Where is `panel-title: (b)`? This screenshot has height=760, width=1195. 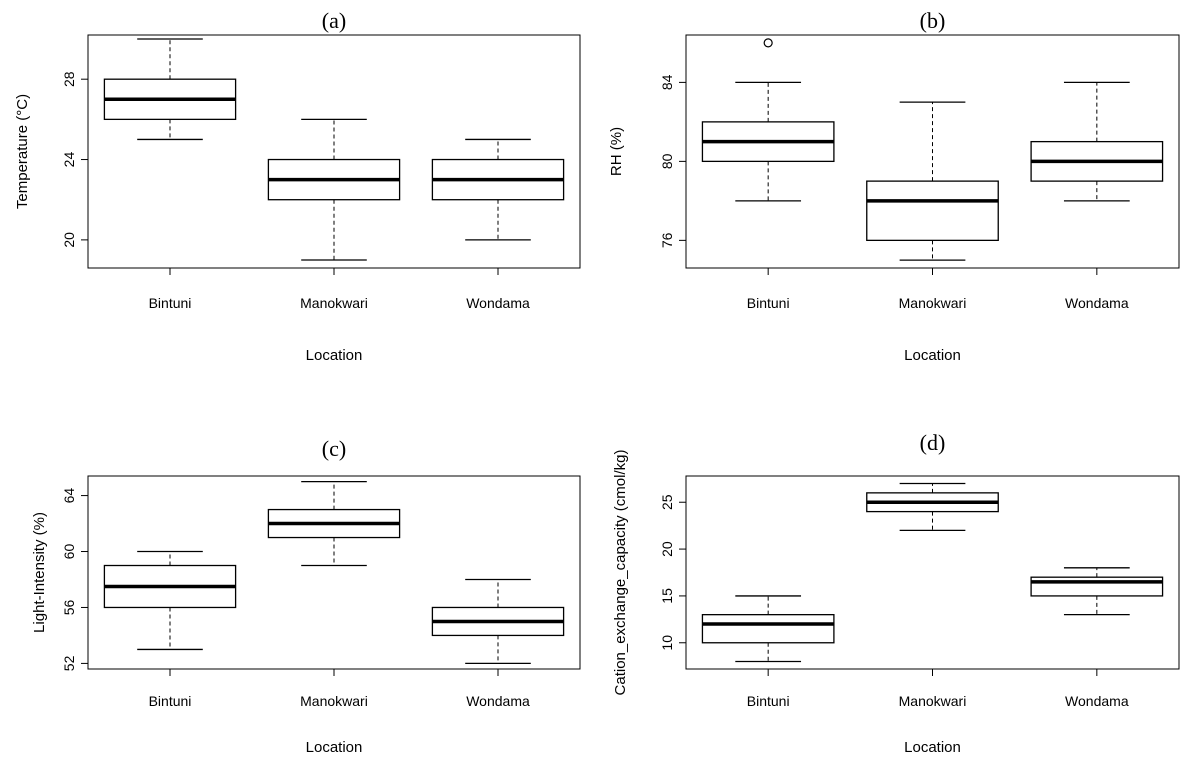 panel-title: (b) is located at coordinates (933, 20).